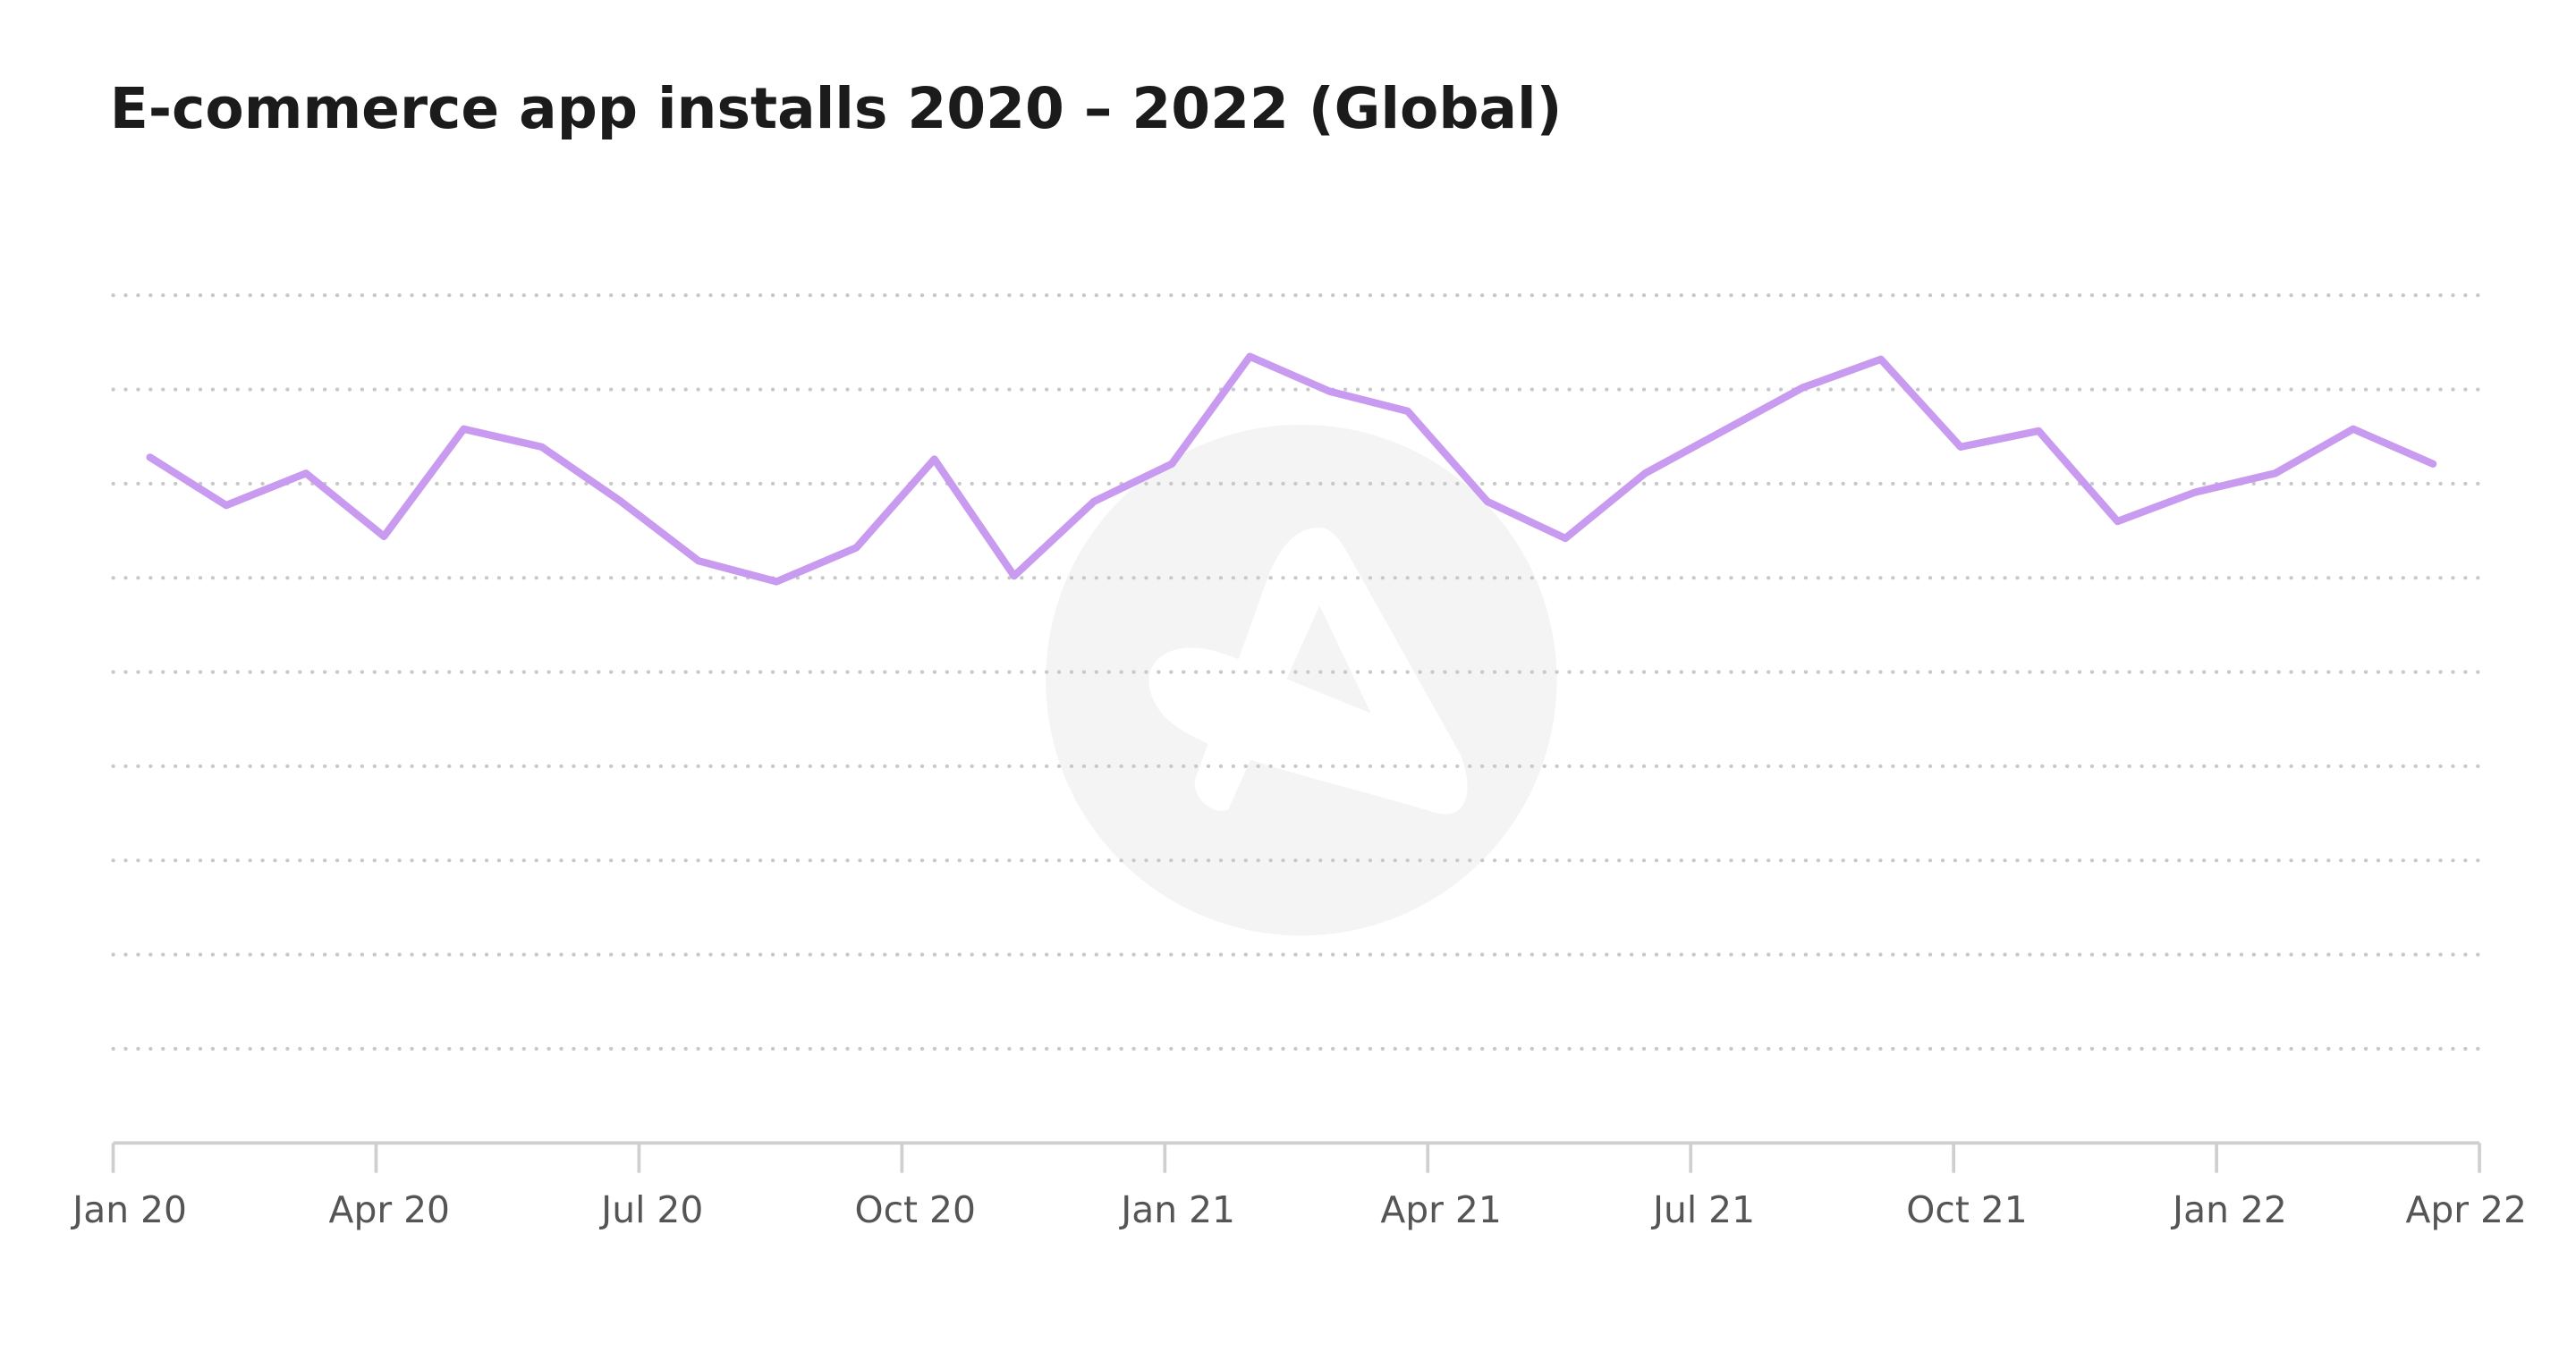 Image resolution: width=2576 pixels, height=1352 pixels. What do you see at coordinates (128, 1209) in the screenshot?
I see `x-tick-label: Jan 20` at bounding box center [128, 1209].